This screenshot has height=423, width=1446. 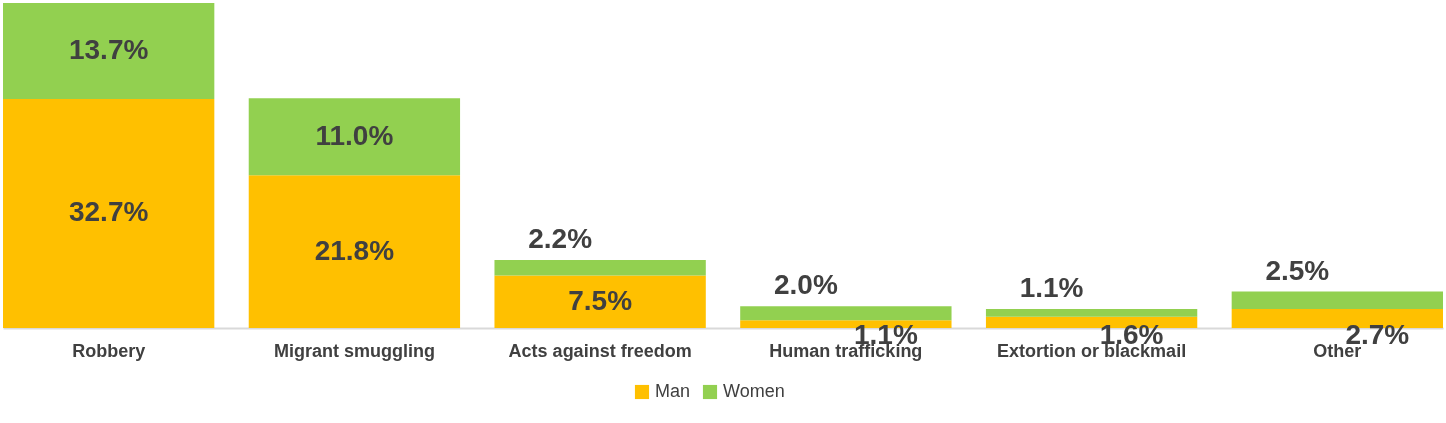 I want to click on data-label: 11.0%, so click(x=354, y=135).